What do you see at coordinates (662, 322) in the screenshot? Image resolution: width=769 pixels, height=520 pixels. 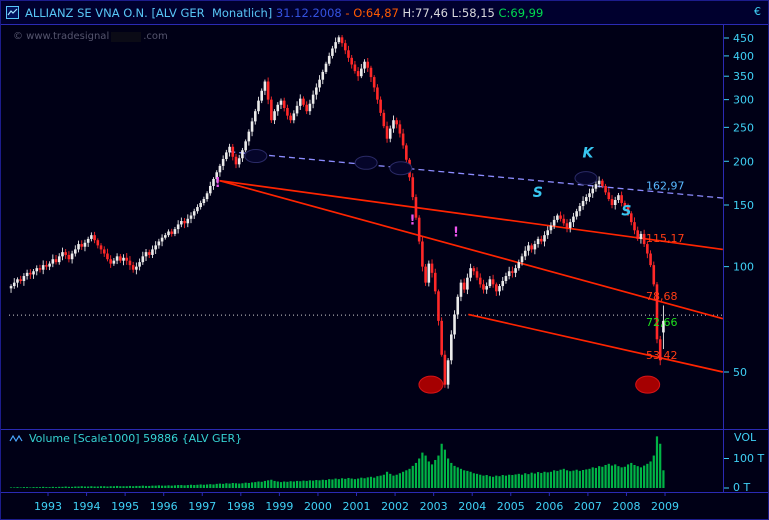 I see `level-label: 72,66` at bounding box center [662, 322].